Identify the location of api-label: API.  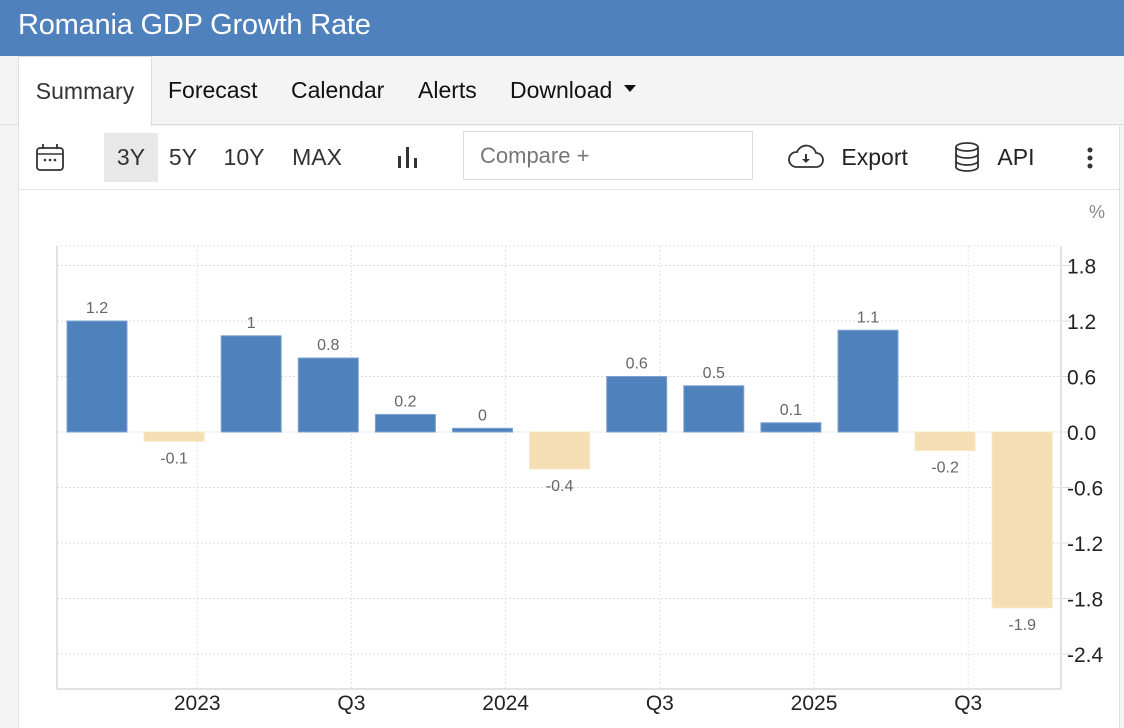
(1016, 157).